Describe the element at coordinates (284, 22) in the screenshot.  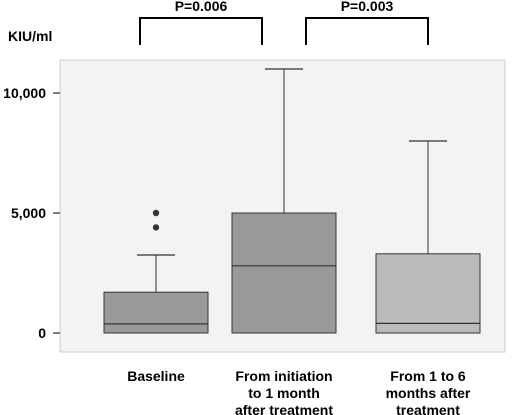
I see `significance-brackets: P=0.006 P=0.003` at that location.